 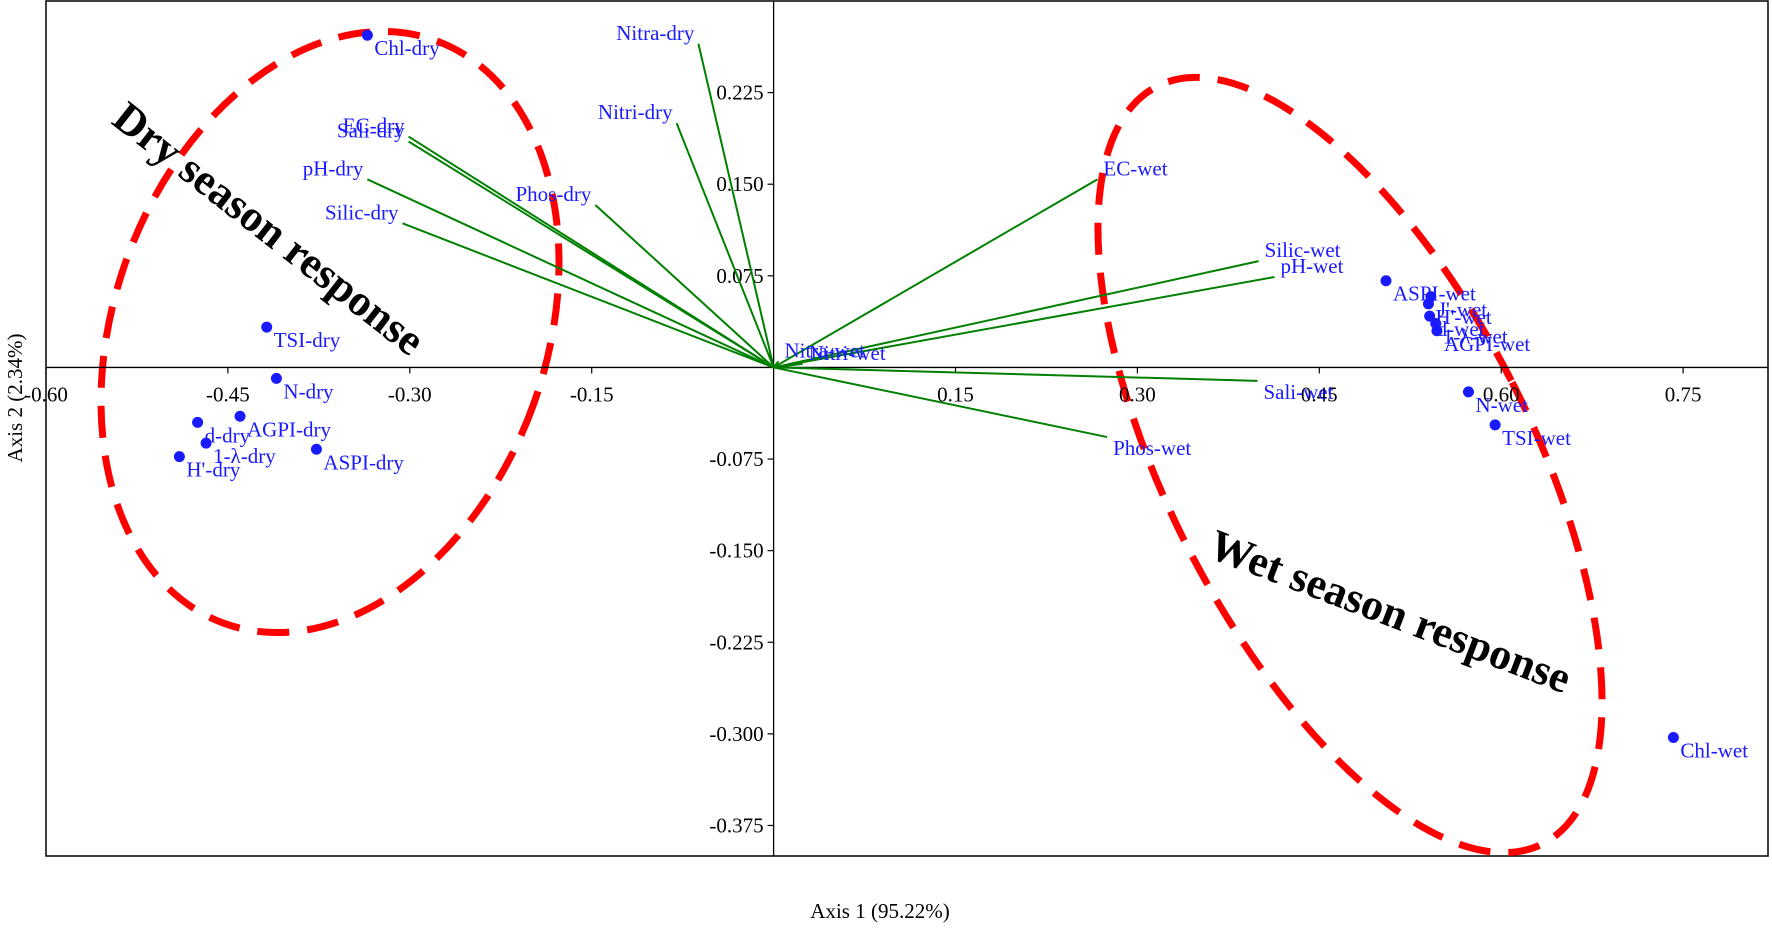 What do you see at coordinates (1137, 394) in the screenshot?
I see `x-tick-label: 0.30` at bounding box center [1137, 394].